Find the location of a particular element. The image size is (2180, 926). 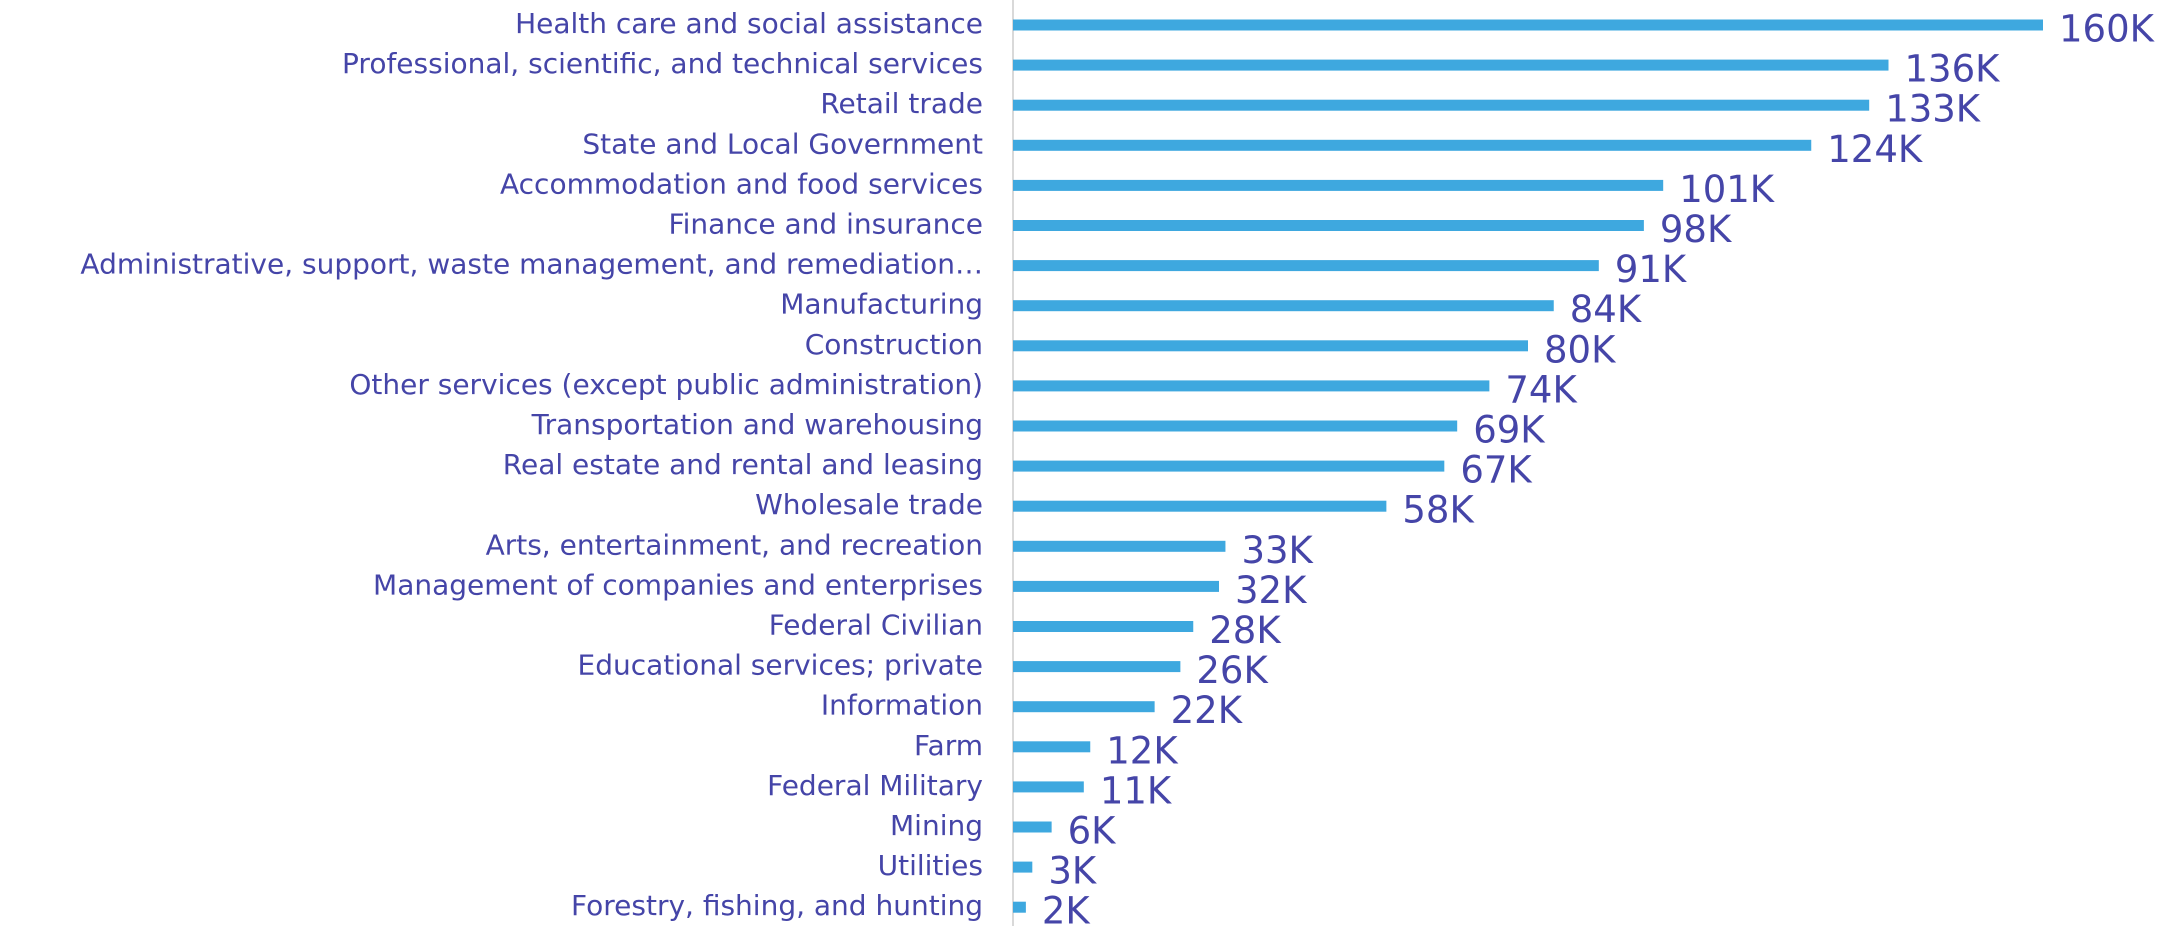

value-label: 84K is located at coordinates (1606, 309).